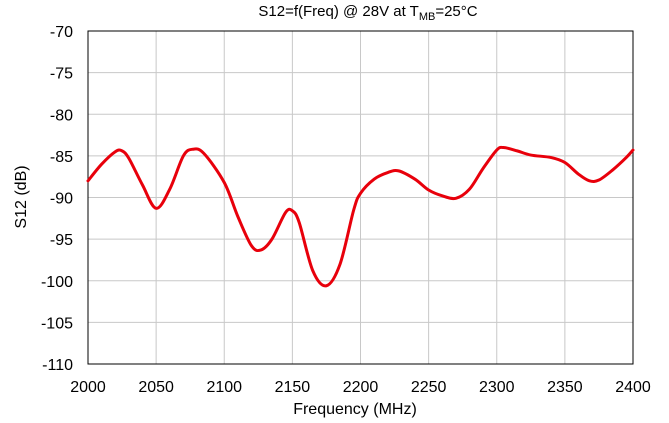 This screenshot has width=669, height=423. What do you see at coordinates (61, 32) in the screenshot?
I see `y-tick-label: -70` at bounding box center [61, 32].